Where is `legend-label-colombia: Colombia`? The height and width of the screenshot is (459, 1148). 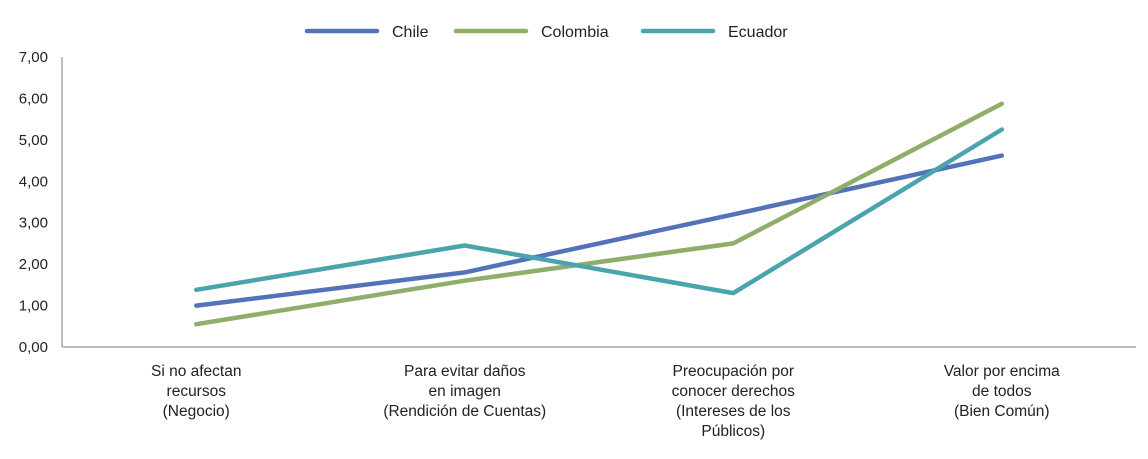 legend-label-colombia: Colombia is located at coordinates (575, 32).